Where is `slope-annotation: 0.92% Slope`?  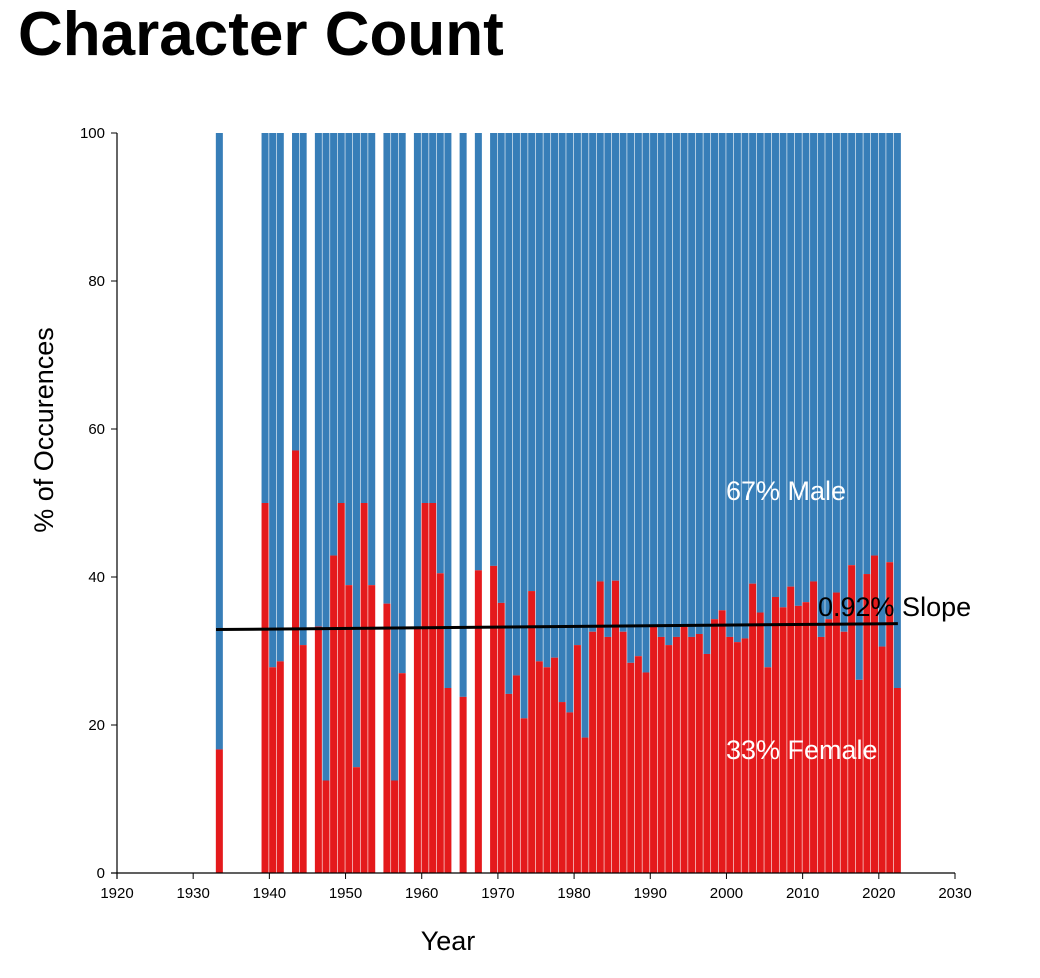 slope-annotation: 0.92% Slope is located at coordinates (894, 607).